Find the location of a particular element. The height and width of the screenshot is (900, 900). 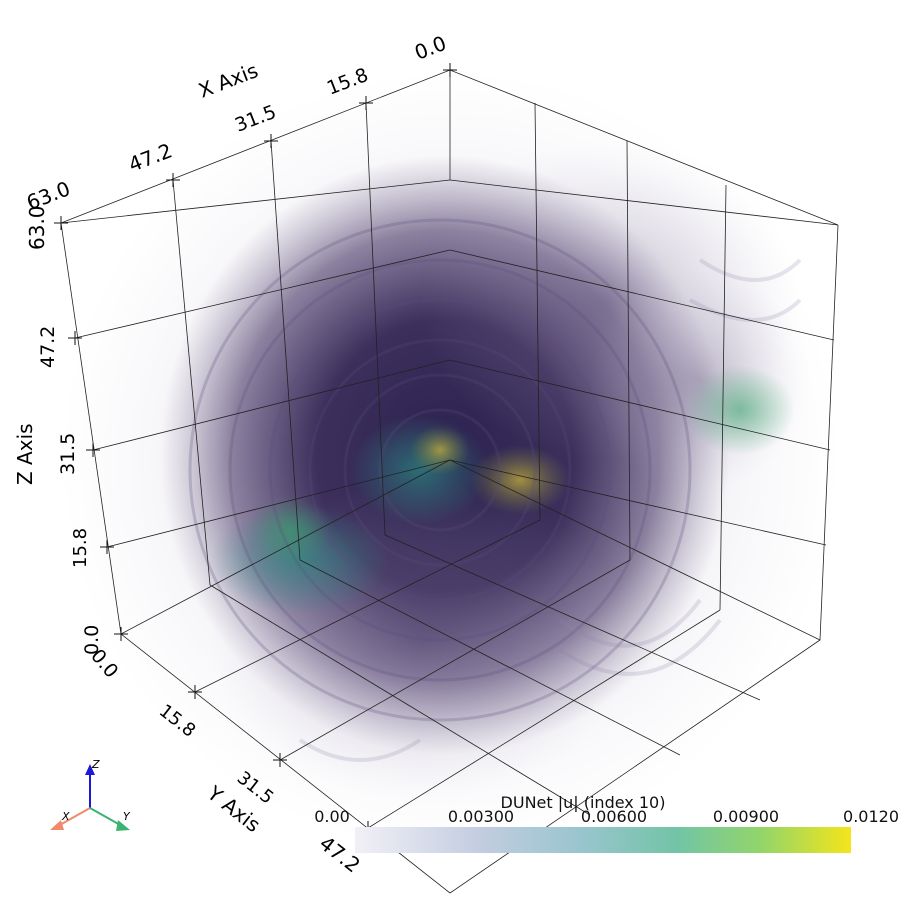

x-tick-3: 47.2 is located at coordinates (150, 157).